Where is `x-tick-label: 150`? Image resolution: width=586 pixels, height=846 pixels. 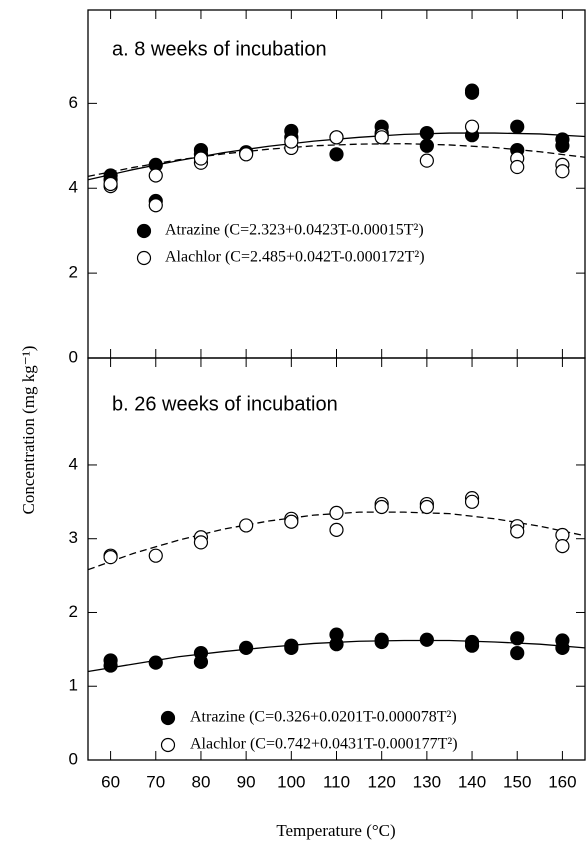
x-tick-label: 150 is located at coordinates (517, 781).